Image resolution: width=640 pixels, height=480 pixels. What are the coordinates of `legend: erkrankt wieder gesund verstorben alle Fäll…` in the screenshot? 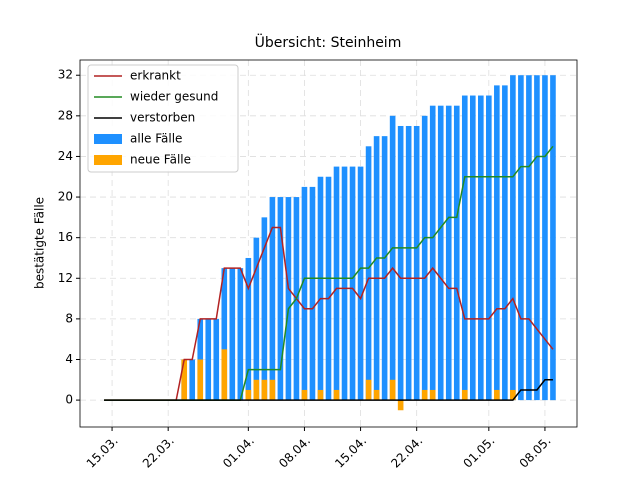 It's located at (163, 118).